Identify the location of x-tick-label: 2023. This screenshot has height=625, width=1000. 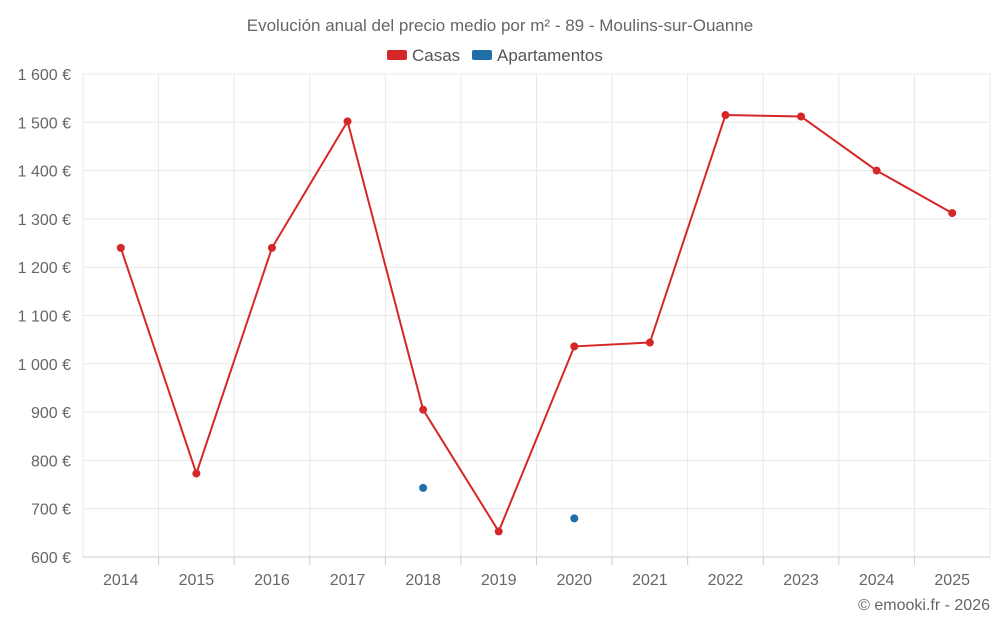
(801, 580).